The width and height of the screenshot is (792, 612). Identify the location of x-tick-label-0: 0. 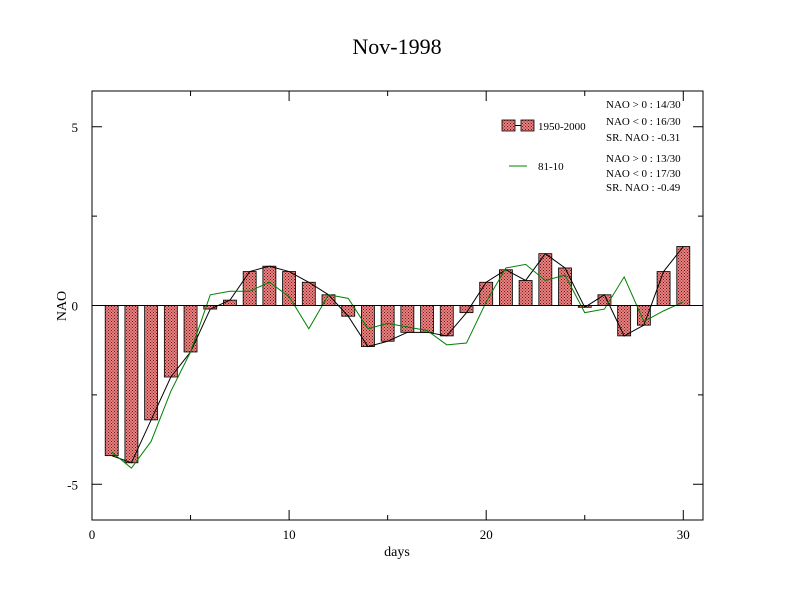
(92, 534).